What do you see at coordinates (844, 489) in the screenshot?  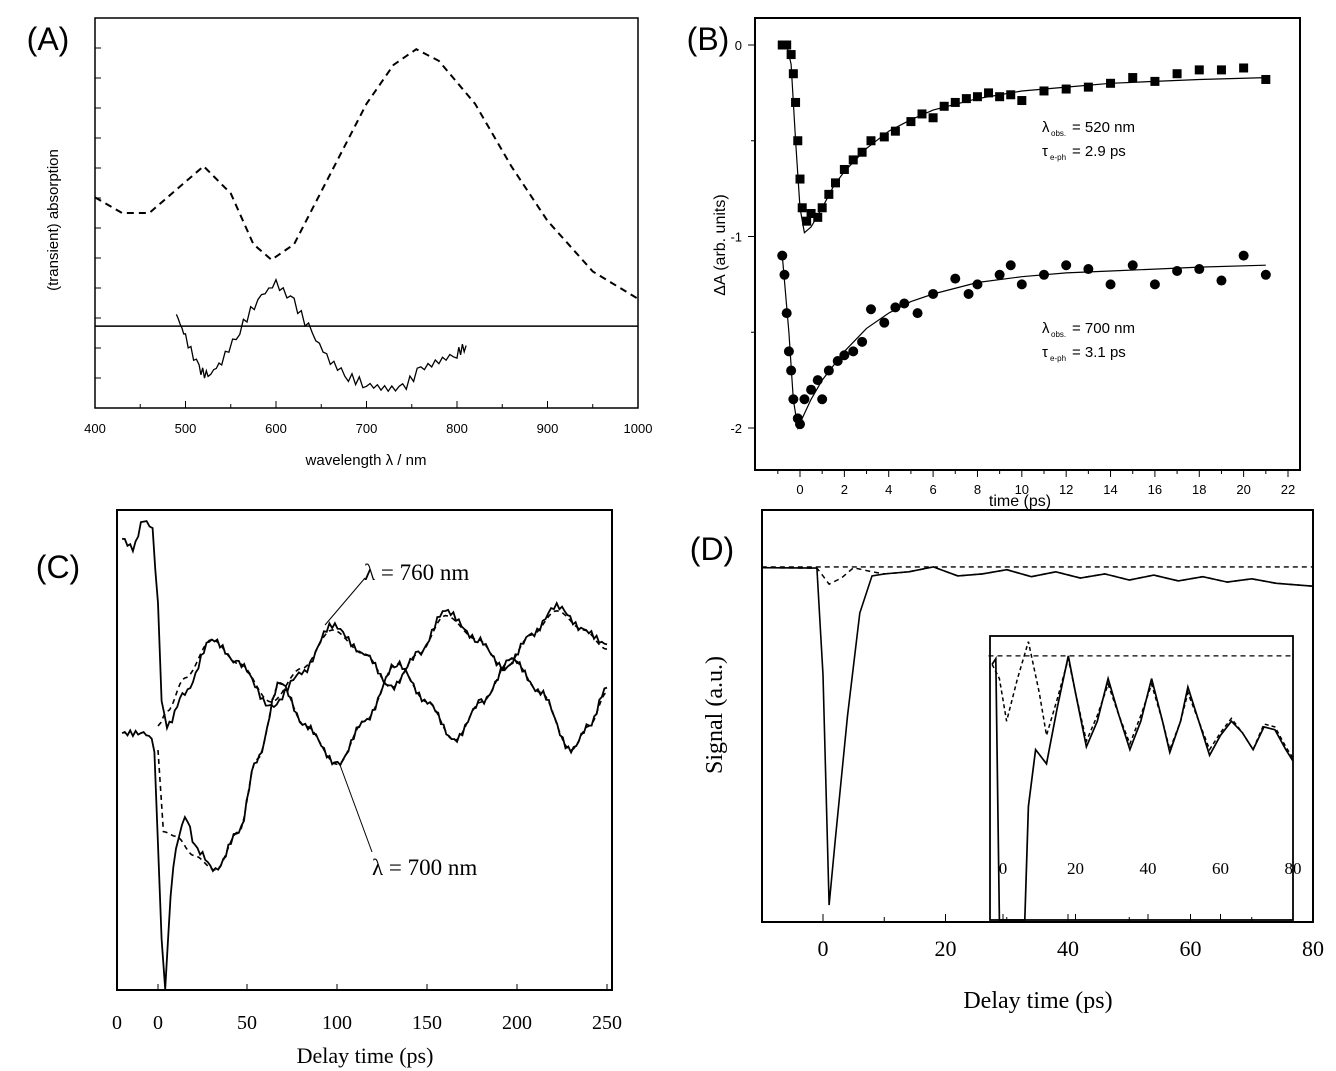 I see `x-tick-label: 2` at bounding box center [844, 489].